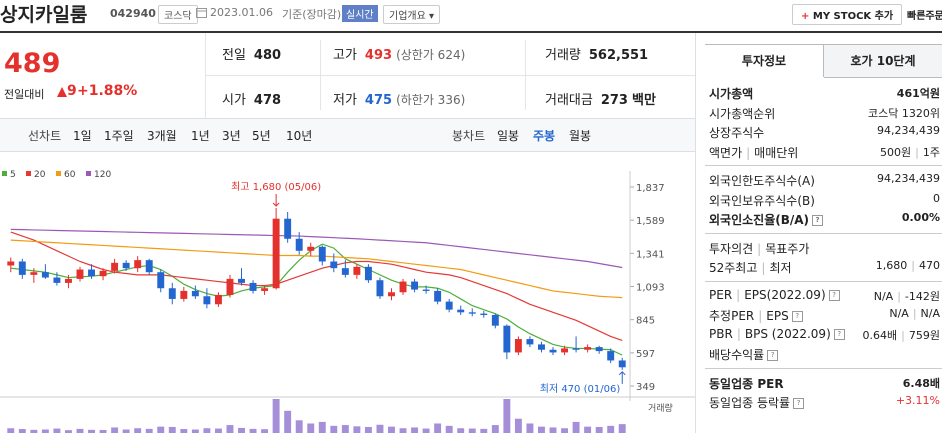 The image size is (942, 434). Describe the element at coordinates (412, 14) in the screenshot. I see `overview-dropdown: 기업개요 ▾` at that location.